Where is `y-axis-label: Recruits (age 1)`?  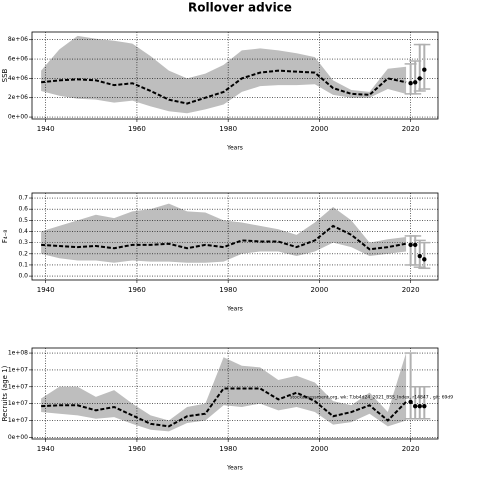 y-axis-label: Recruits (age 1) is located at coordinates (5, 393).